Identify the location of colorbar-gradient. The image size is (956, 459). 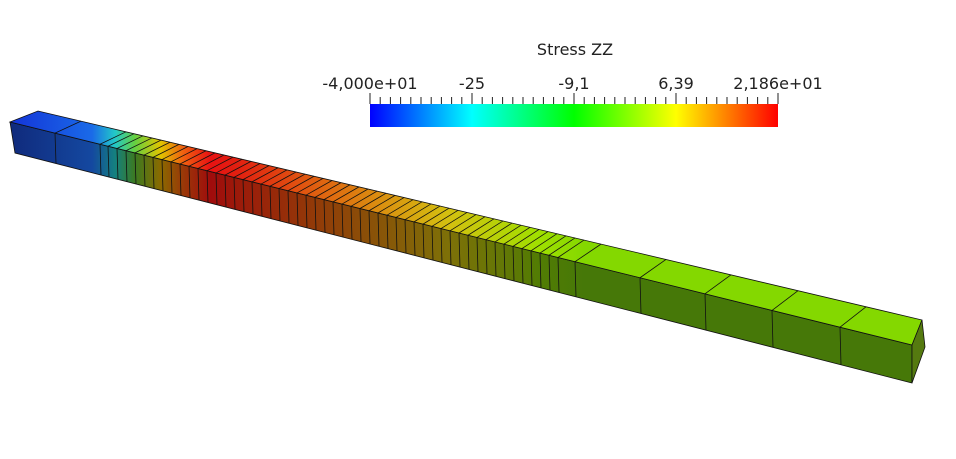
(574, 115).